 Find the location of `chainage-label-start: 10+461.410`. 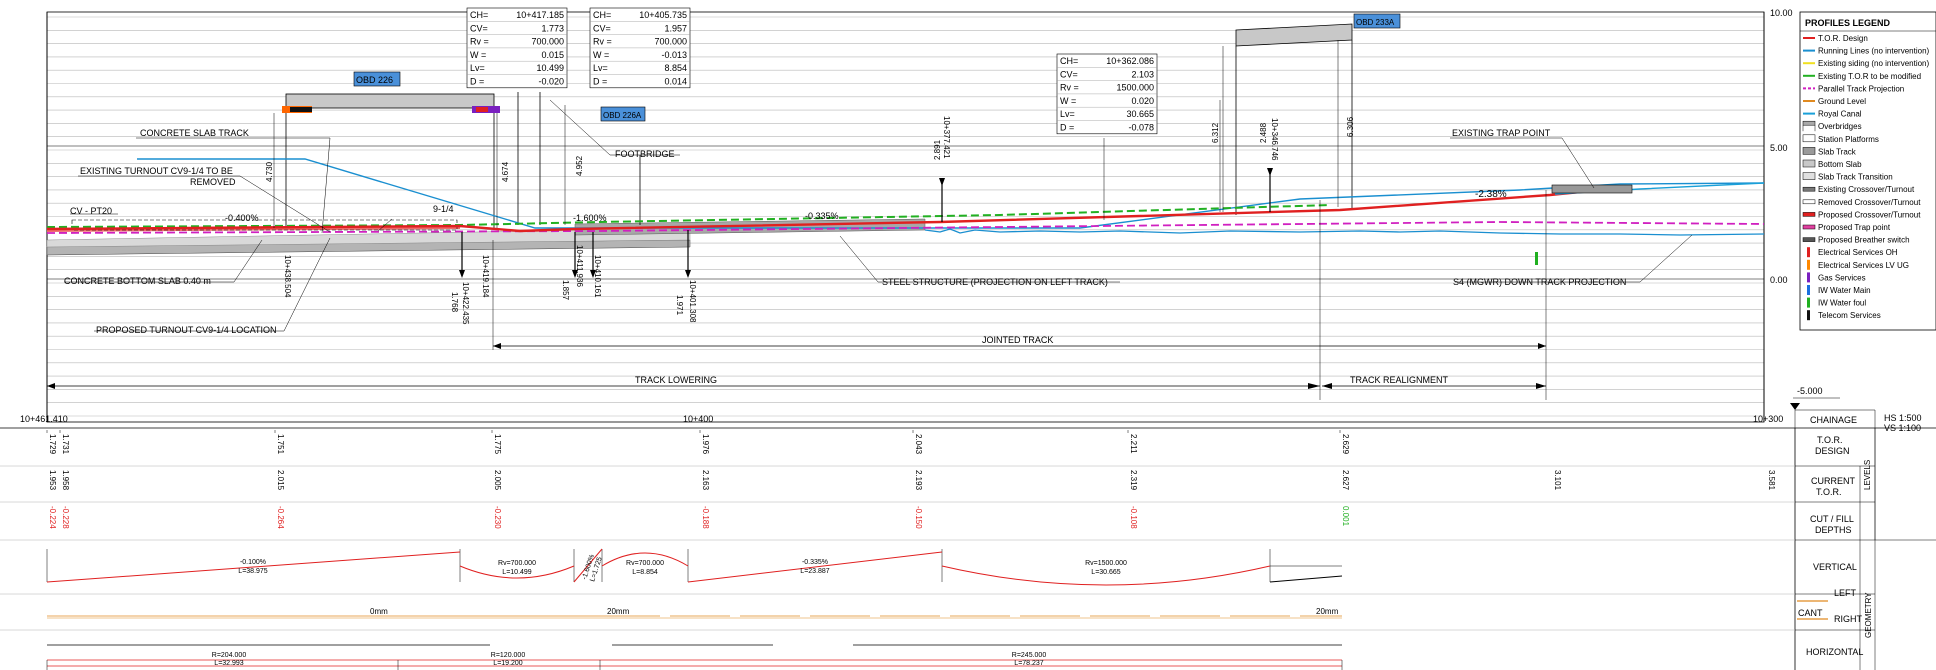

chainage-label-start: 10+461.410 is located at coordinates (44, 419).